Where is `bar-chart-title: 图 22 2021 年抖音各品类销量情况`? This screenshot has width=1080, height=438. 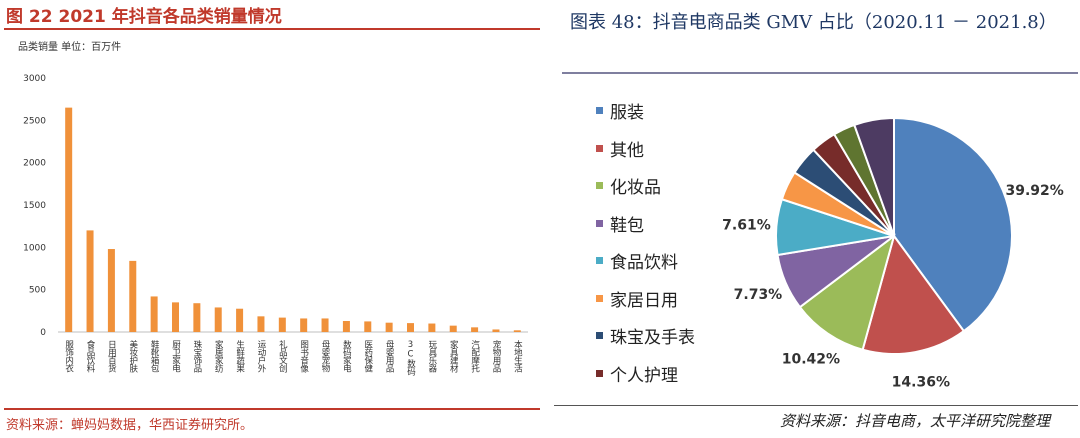 bar-chart-title: 图 22 2021 年抖音各品类销量情况 is located at coordinates (144, 17).